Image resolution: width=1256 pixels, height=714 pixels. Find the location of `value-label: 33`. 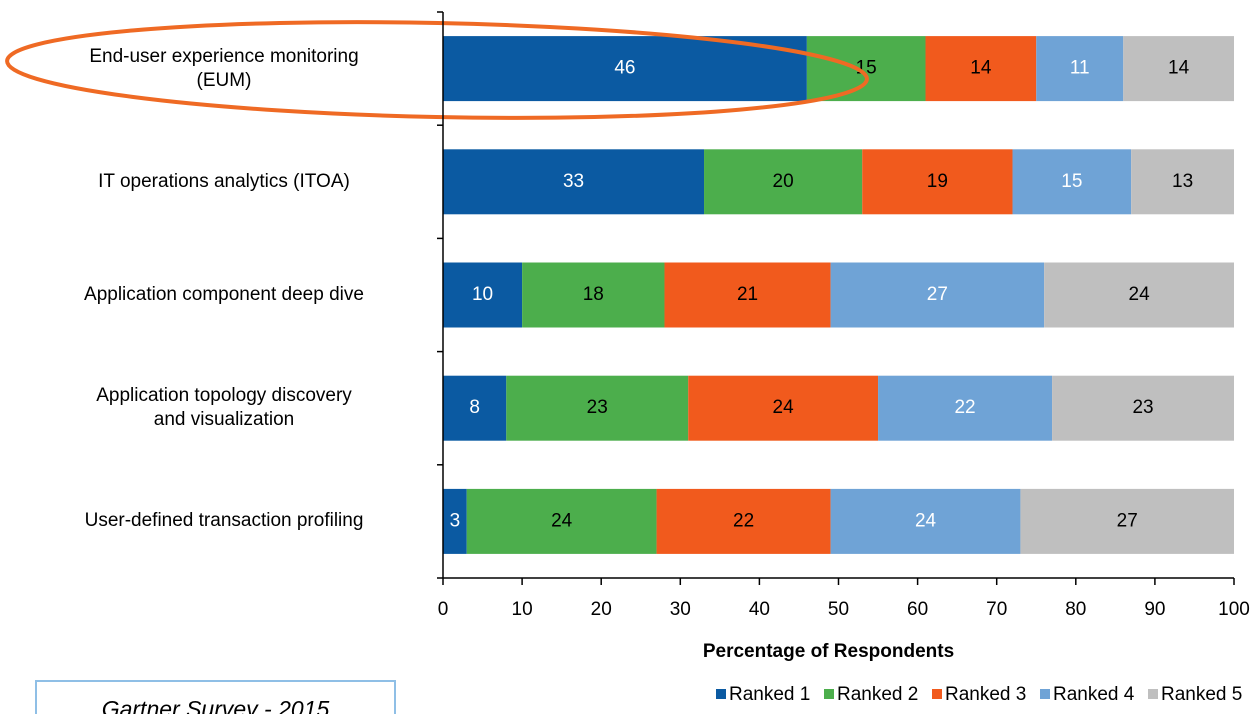

value-label: 33 is located at coordinates (573, 181).